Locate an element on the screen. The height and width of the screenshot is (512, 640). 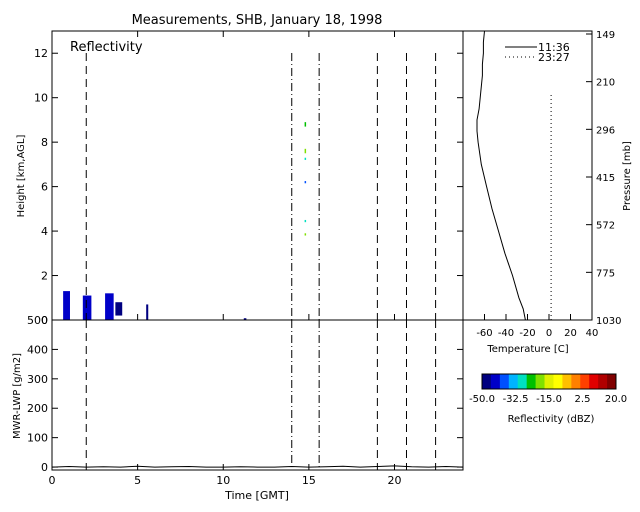
temperature-axis-label: Temperature [C] is located at coordinates (527, 349).